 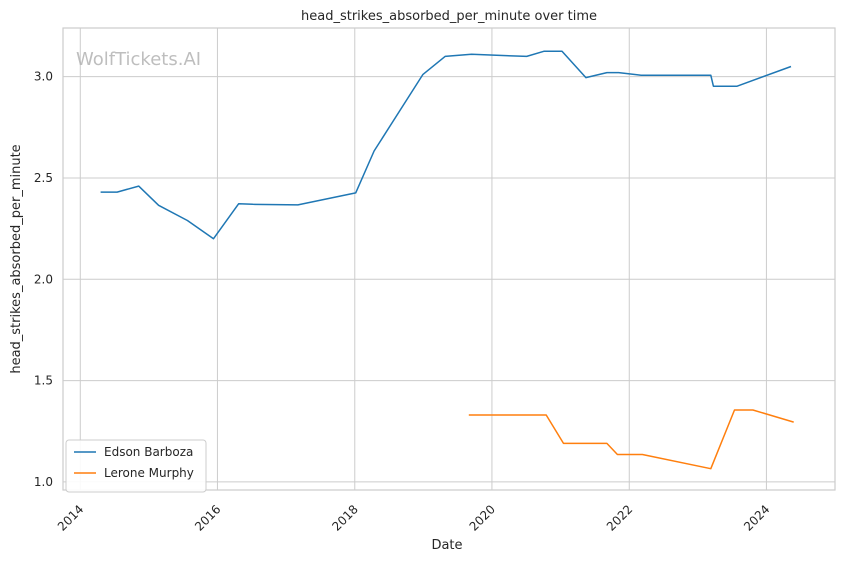 I want to click on x-tick-labels: 2014 2016 2018 2020 2022 2024, so click(x=414, y=517).